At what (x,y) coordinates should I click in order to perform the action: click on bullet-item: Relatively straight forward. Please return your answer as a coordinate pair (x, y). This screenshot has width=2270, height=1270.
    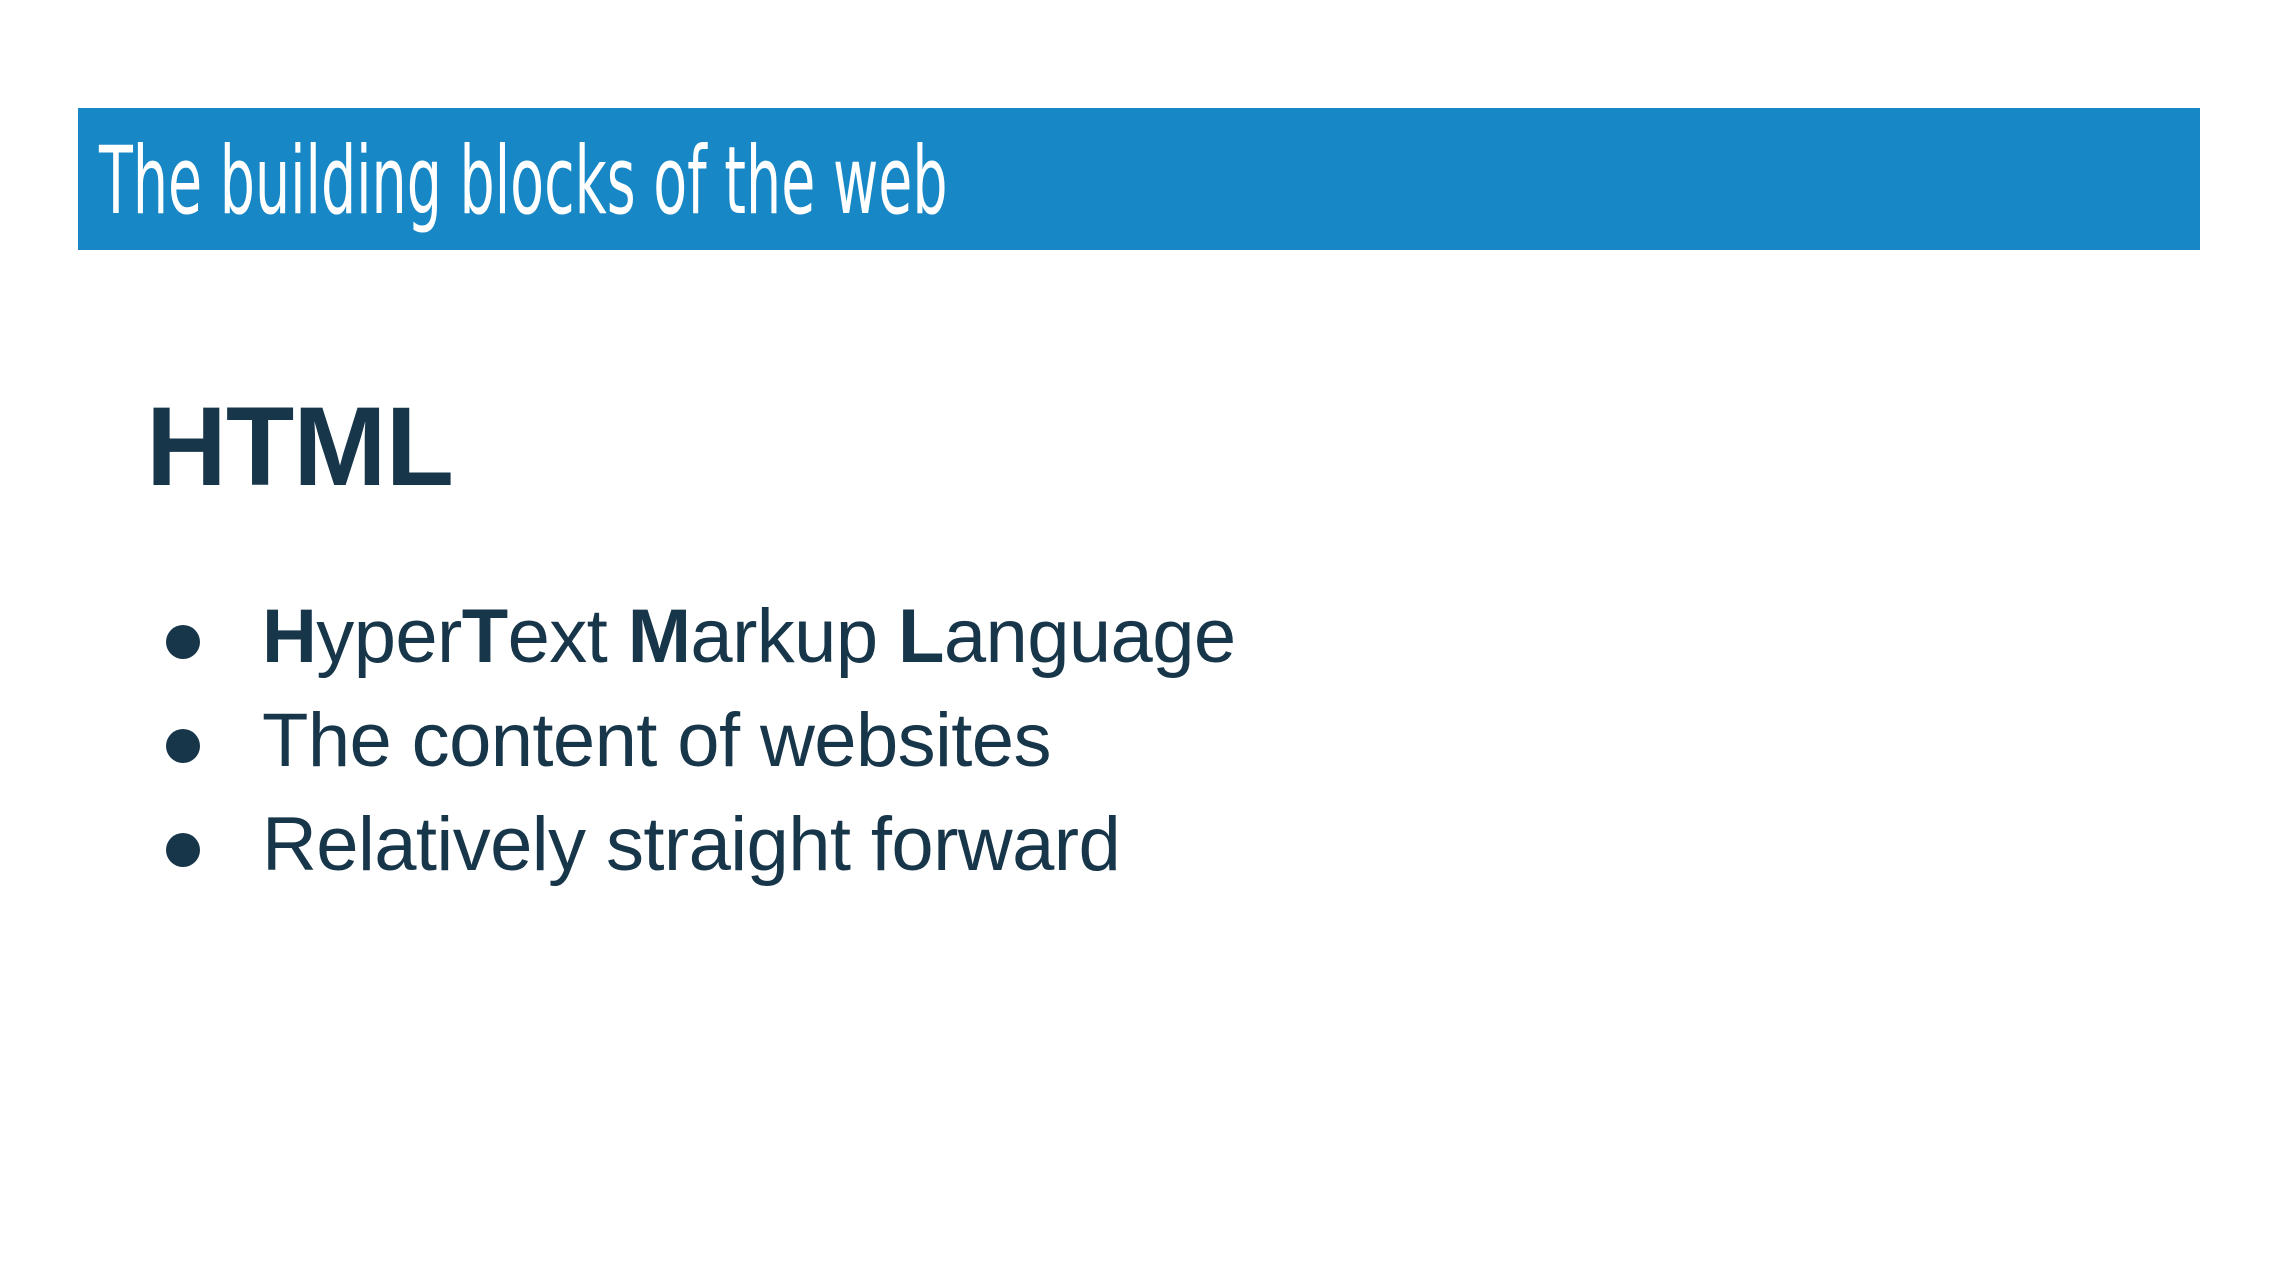
    Looking at the image, I should click on (854, 845).